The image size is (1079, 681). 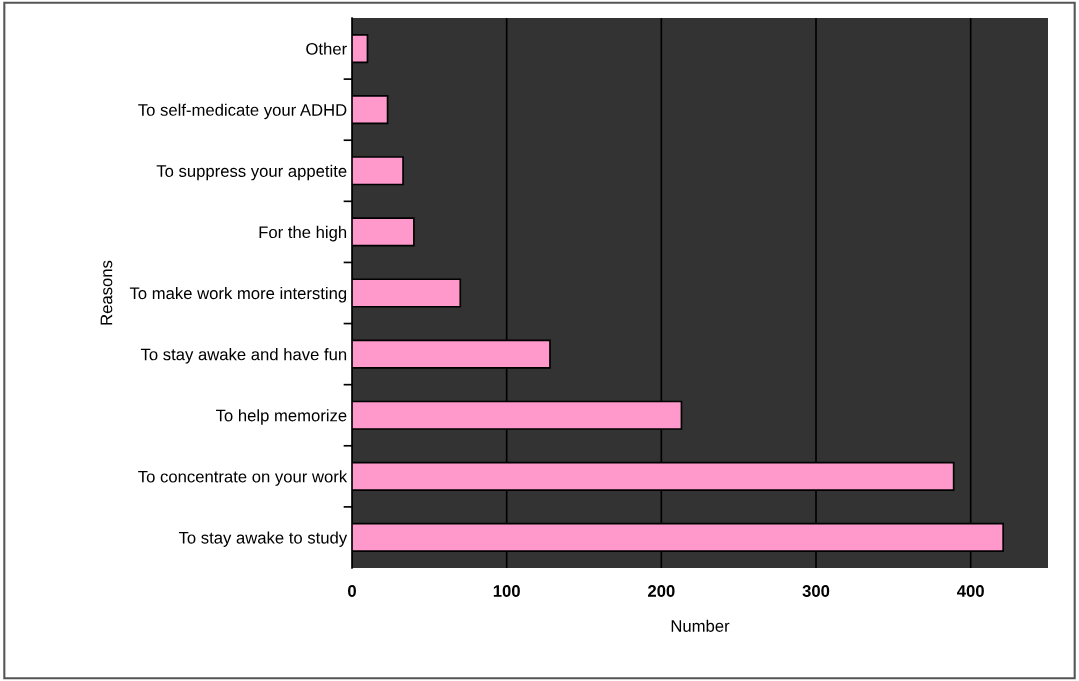 What do you see at coordinates (251, 172) in the screenshot?
I see `y-tick-label: To suppress your appetite` at bounding box center [251, 172].